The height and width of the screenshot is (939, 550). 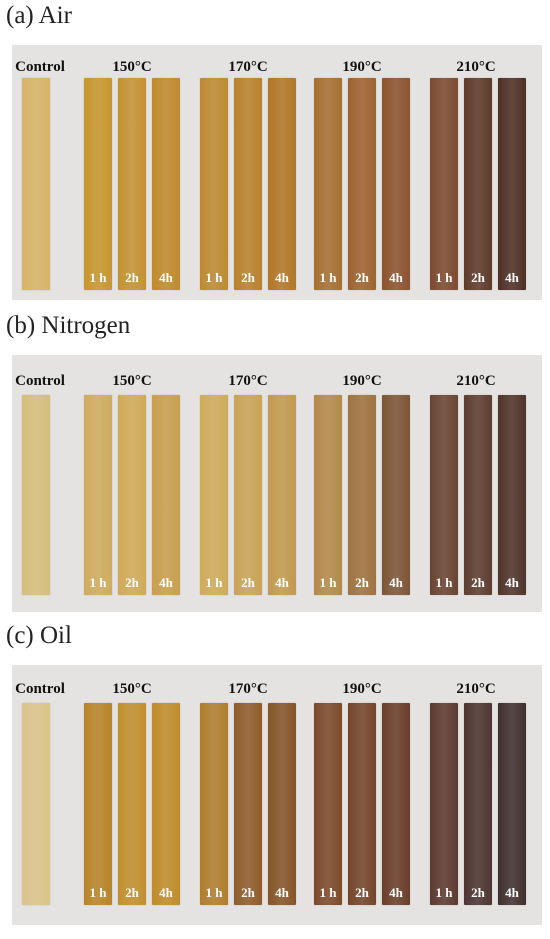 I want to click on panel-title: (b) Nitrogen, so click(x=68, y=325).